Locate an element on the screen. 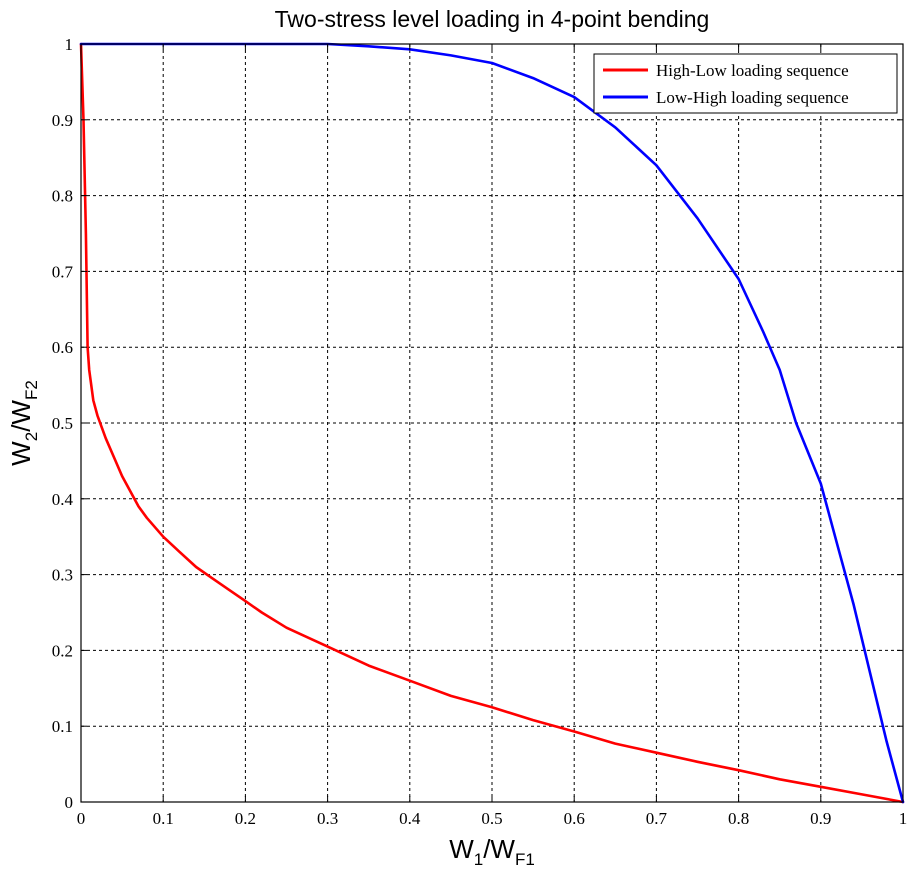 This screenshot has width=915, height=873. x-tick-label: 0.9 is located at coordinates (820, 818).